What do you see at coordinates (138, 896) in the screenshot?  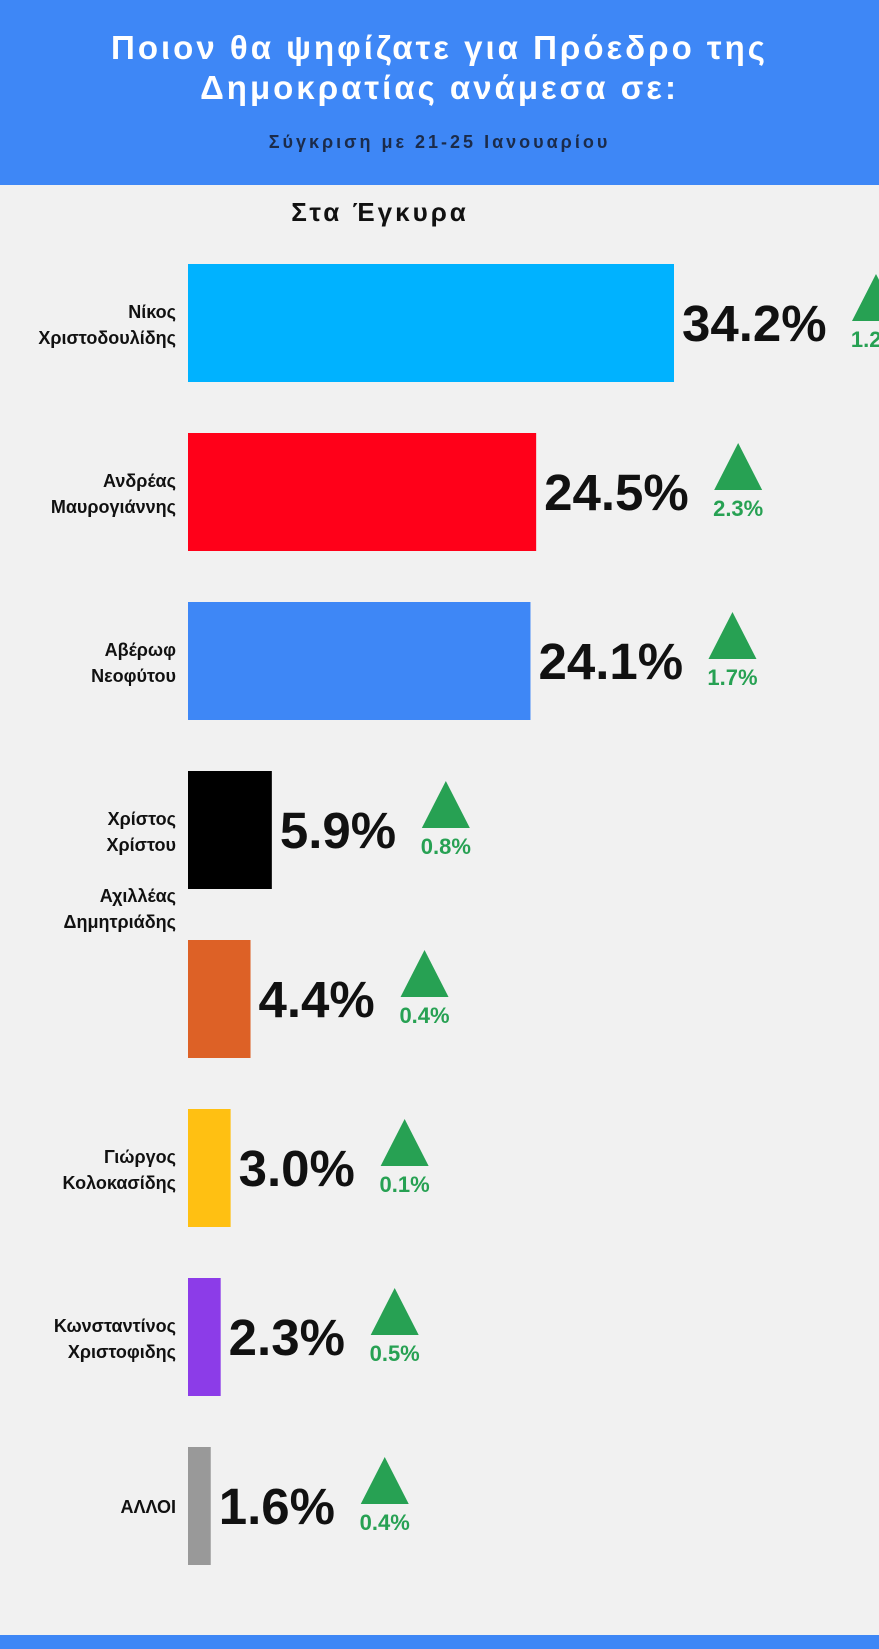 I see `category-label: Αχιλλέας` at bounding box center [138, 896].